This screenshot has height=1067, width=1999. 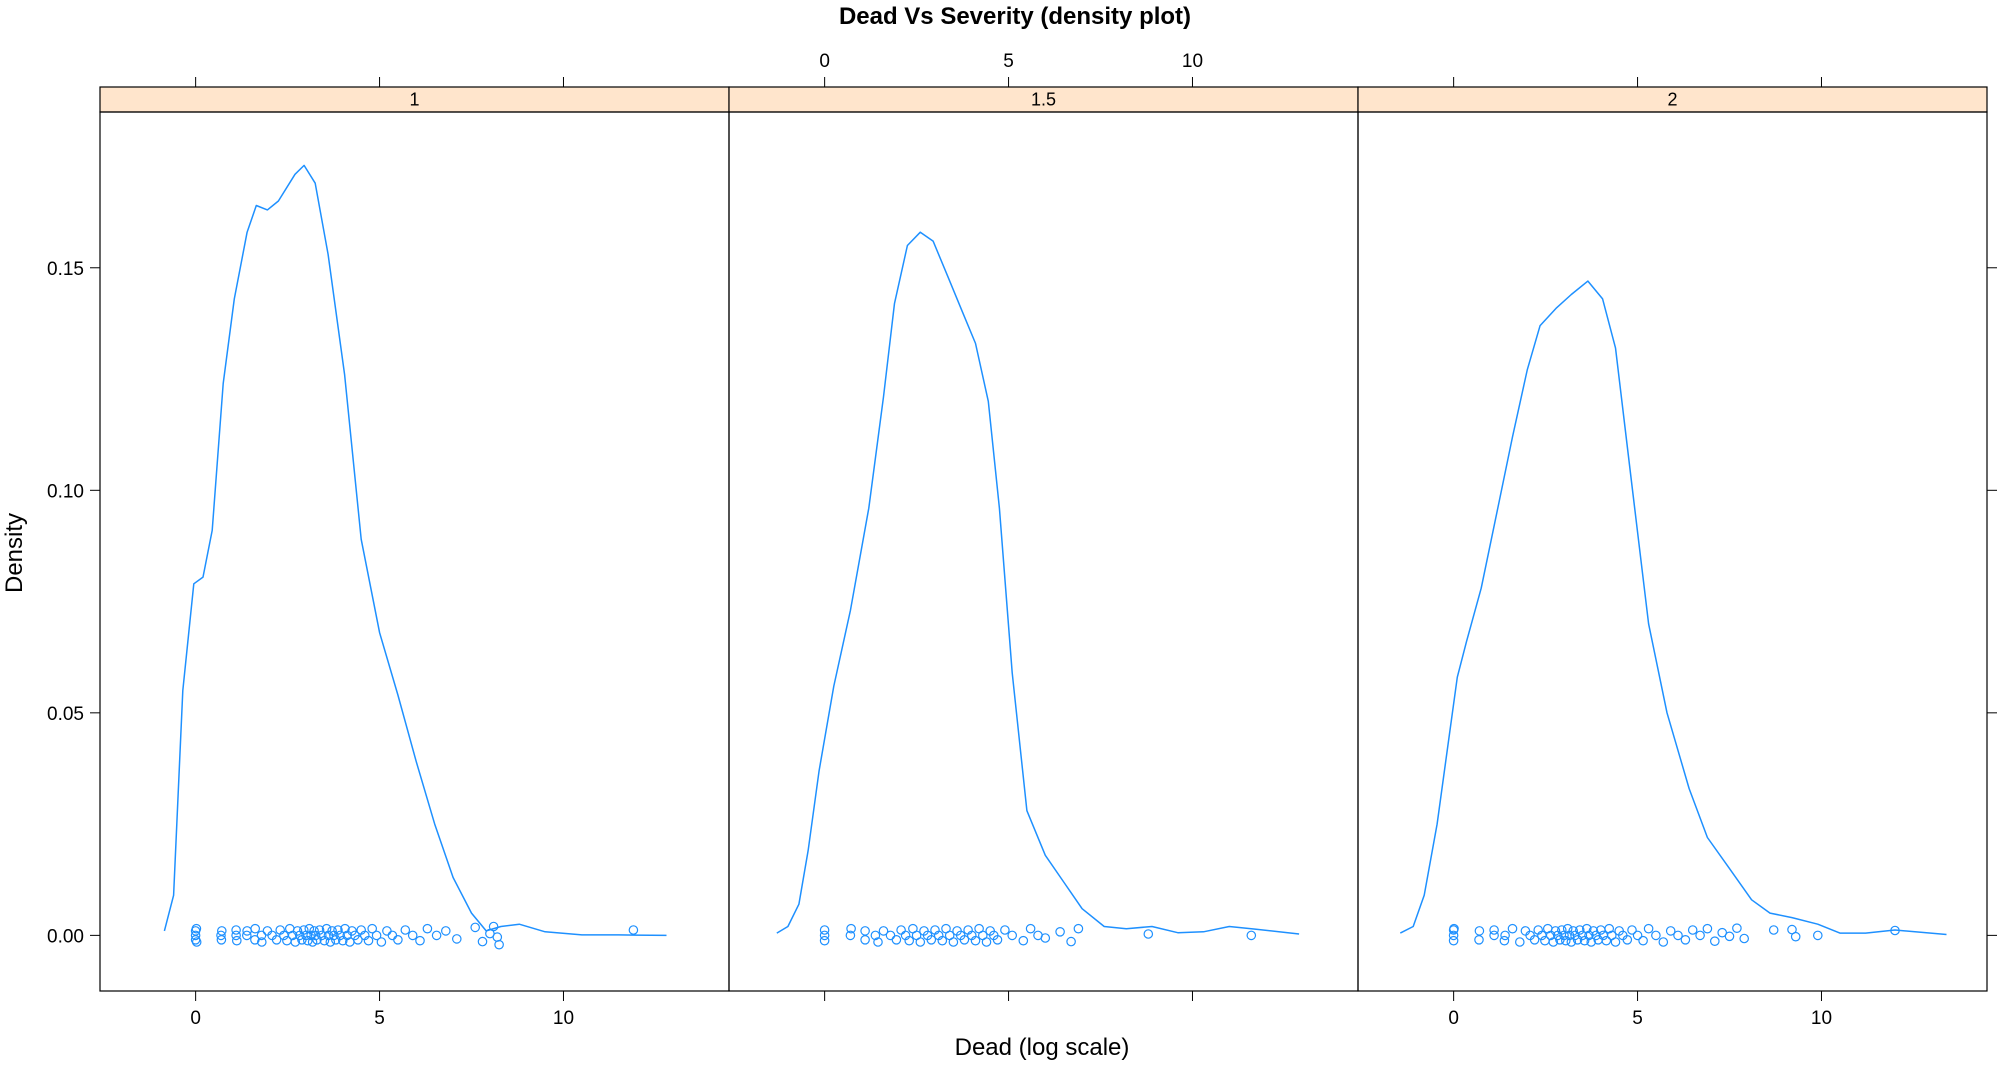 I want to click on y-axis-title: Density, so click(x=14, y=553).